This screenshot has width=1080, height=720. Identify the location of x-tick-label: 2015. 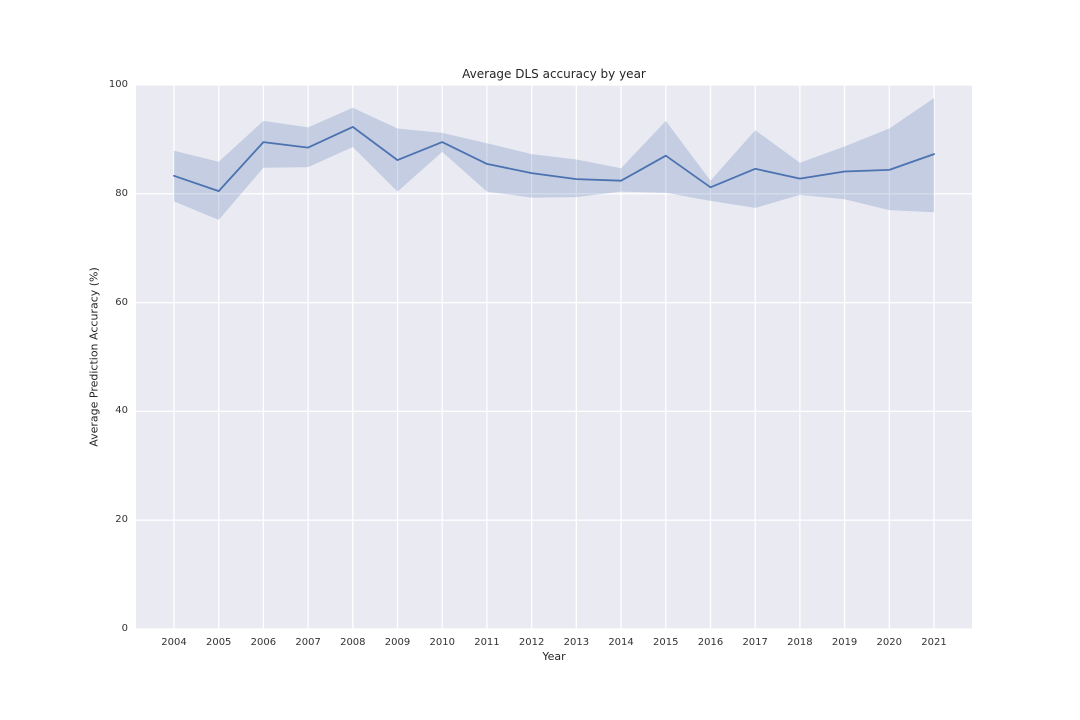
(666, 642).